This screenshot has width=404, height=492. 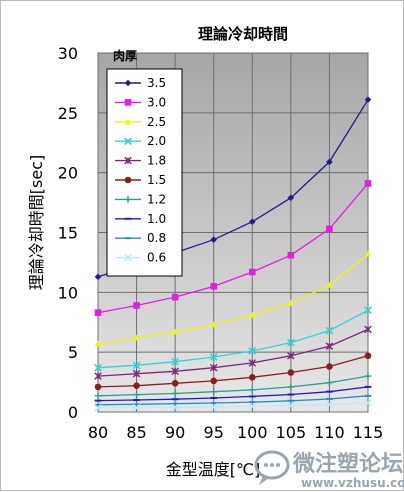 What do you see at coordinates (36, 222) in the screenshot?
I see `y-axis-label: 理論冷却時間[sec]` at bounding box center [36, 222].